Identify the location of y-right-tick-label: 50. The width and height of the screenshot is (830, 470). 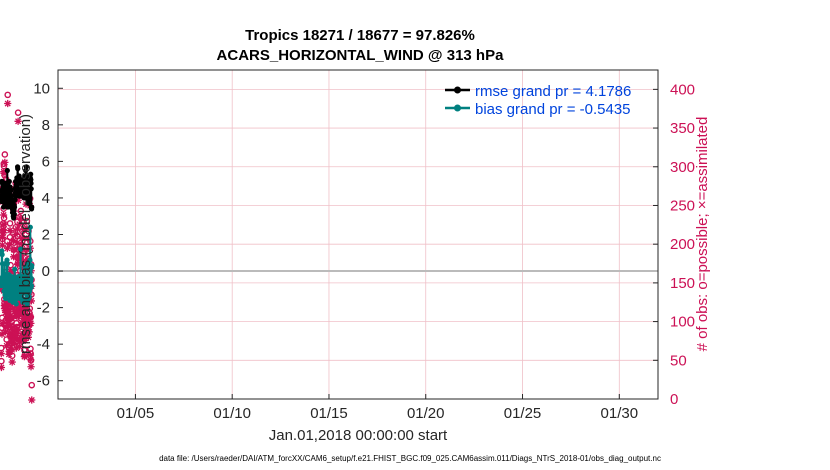
(678, 360).